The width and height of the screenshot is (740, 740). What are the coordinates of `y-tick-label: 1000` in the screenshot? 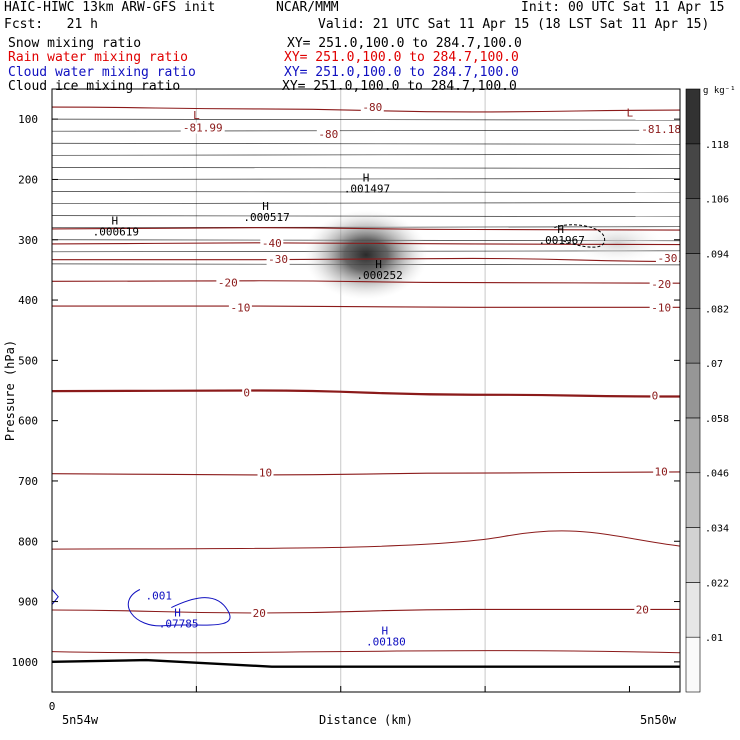 It's located at (25, 662).